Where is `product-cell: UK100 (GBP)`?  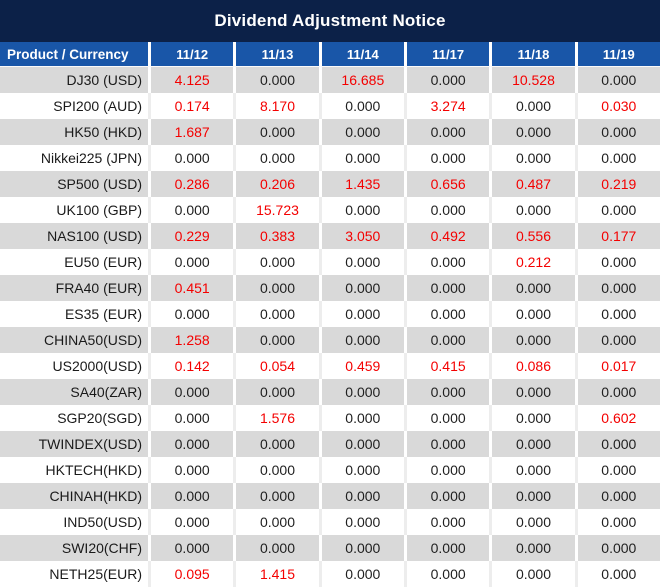 product-cell: UK100 (GBP) is located at coordinates (74, 210).